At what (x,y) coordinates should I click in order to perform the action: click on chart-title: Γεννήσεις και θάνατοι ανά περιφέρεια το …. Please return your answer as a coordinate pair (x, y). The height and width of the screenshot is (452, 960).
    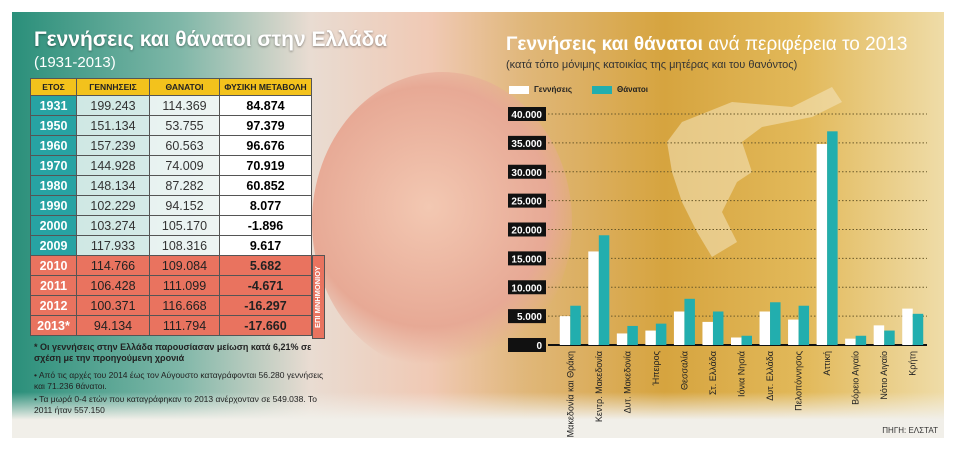
    Looking at the image, I should click on (706, 45).